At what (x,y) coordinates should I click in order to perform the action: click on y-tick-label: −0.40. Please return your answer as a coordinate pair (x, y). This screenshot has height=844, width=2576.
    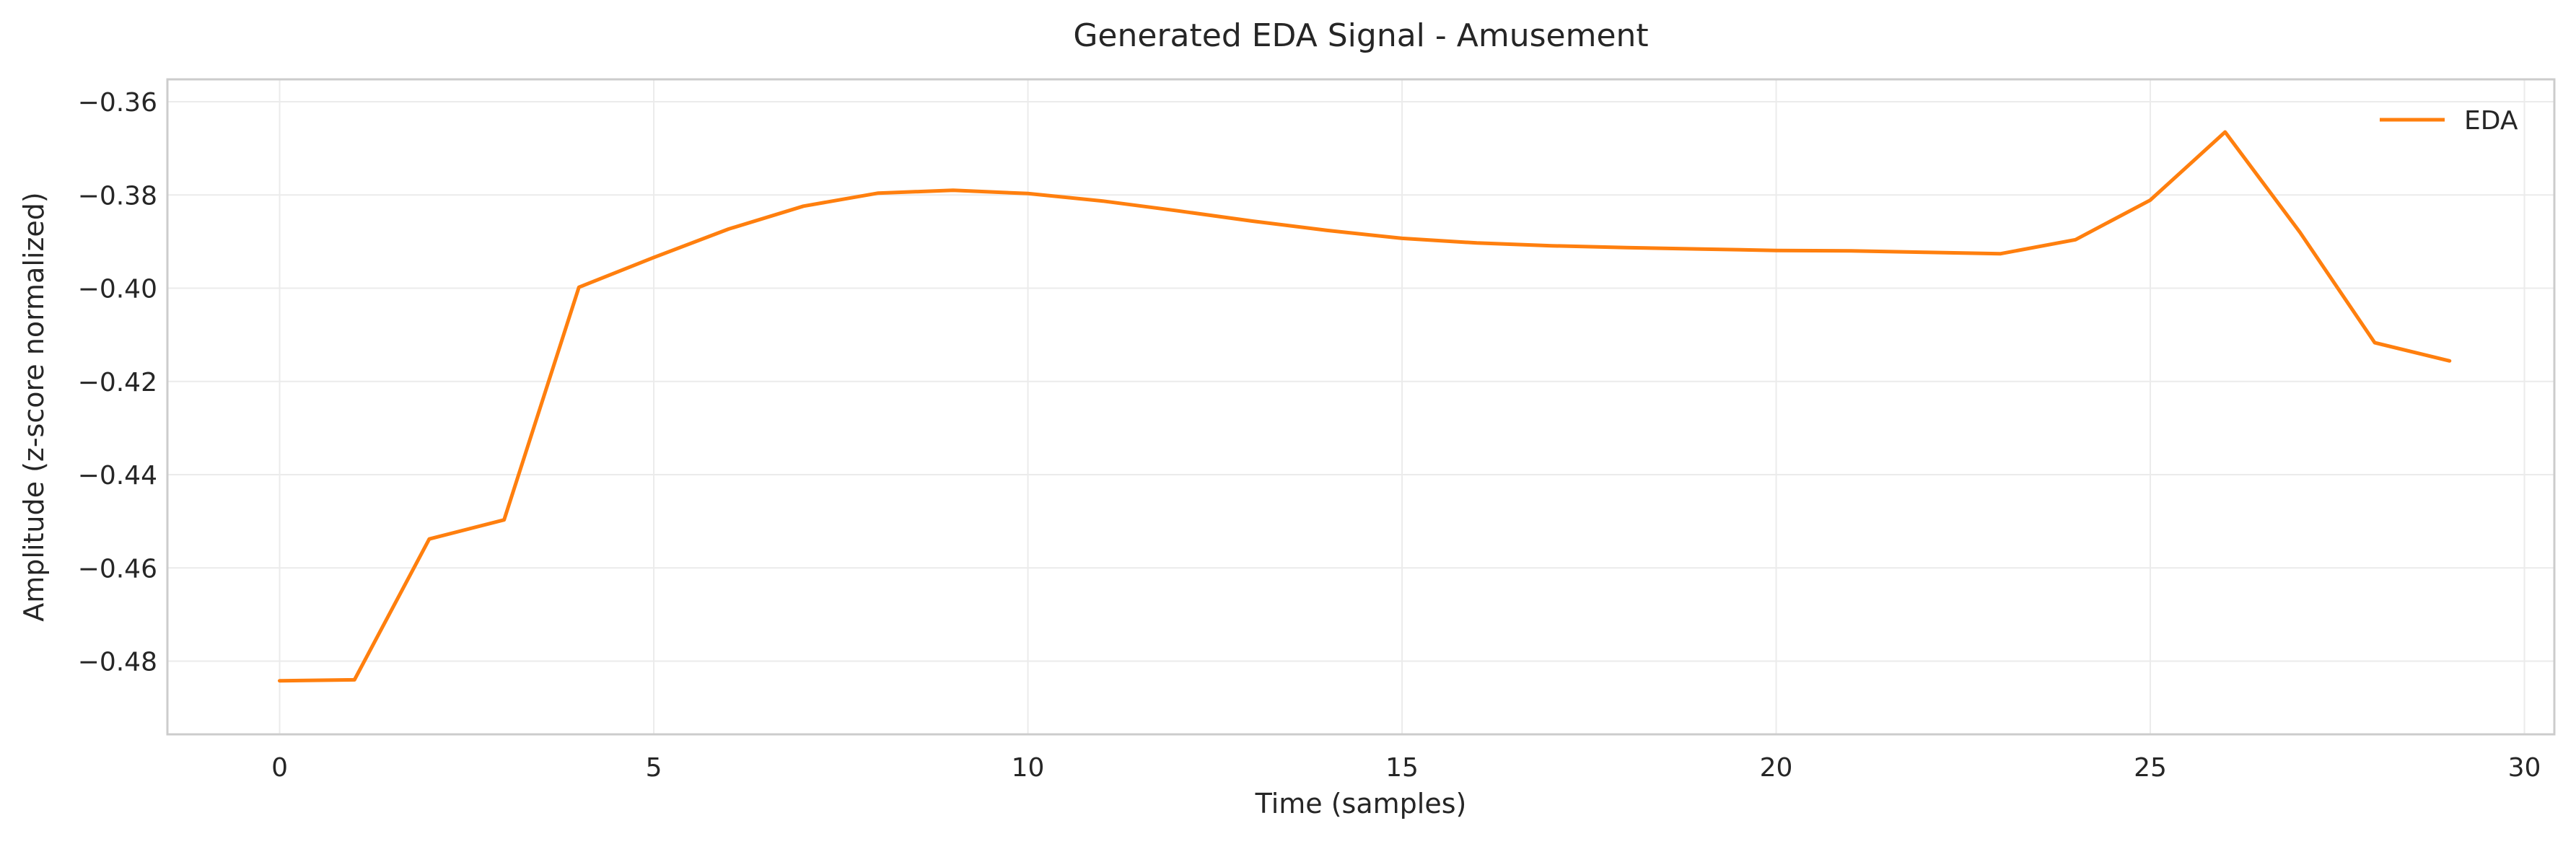
    Looking at the image, I should click on (118, 289).